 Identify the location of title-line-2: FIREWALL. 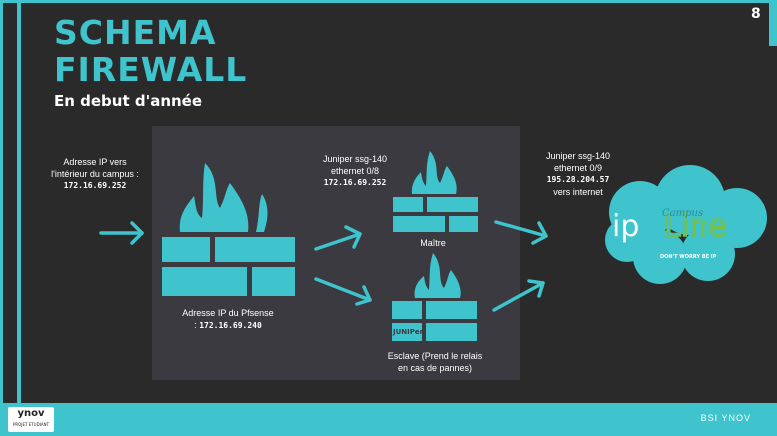
(151, 69).